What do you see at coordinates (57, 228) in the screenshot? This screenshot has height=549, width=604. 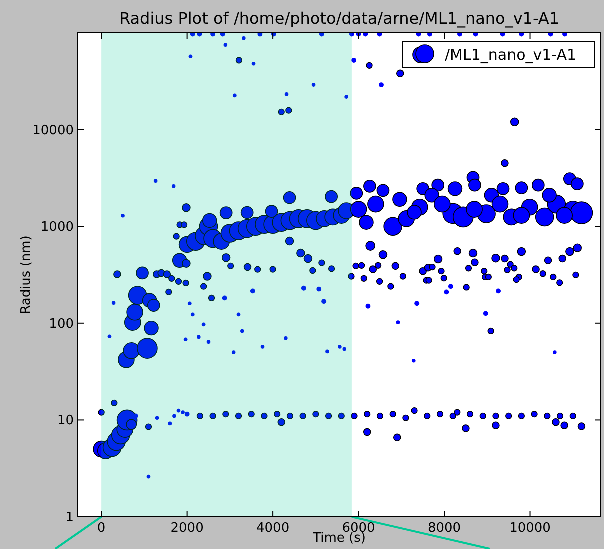 I see `y-tick-label: 1000` at bounding box center [57, 228].